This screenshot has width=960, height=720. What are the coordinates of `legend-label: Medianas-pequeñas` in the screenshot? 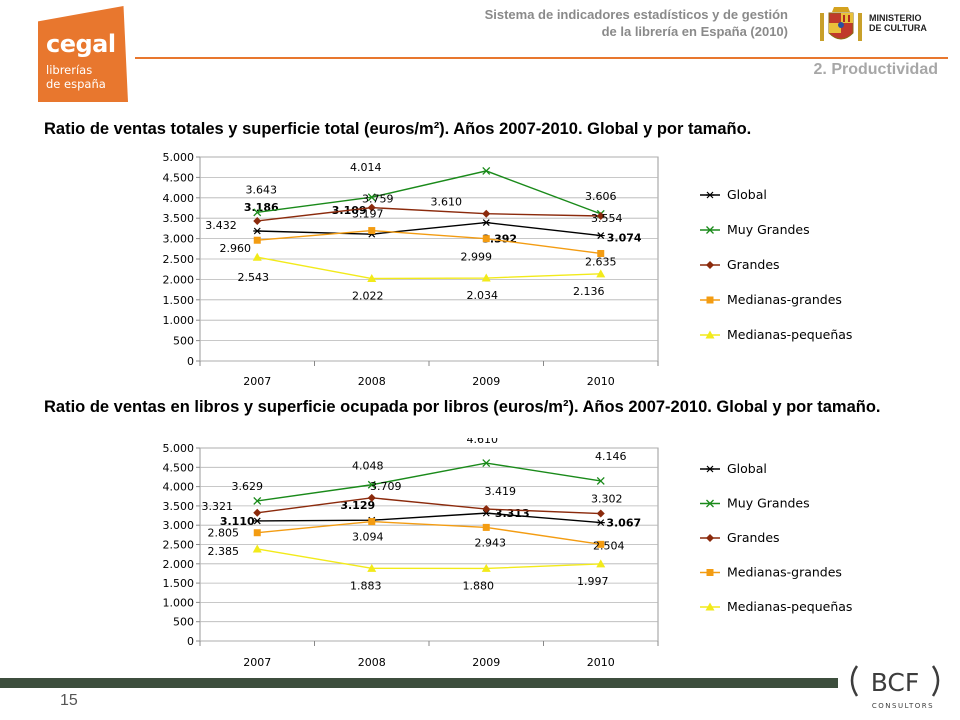 It's located at (789, 606).